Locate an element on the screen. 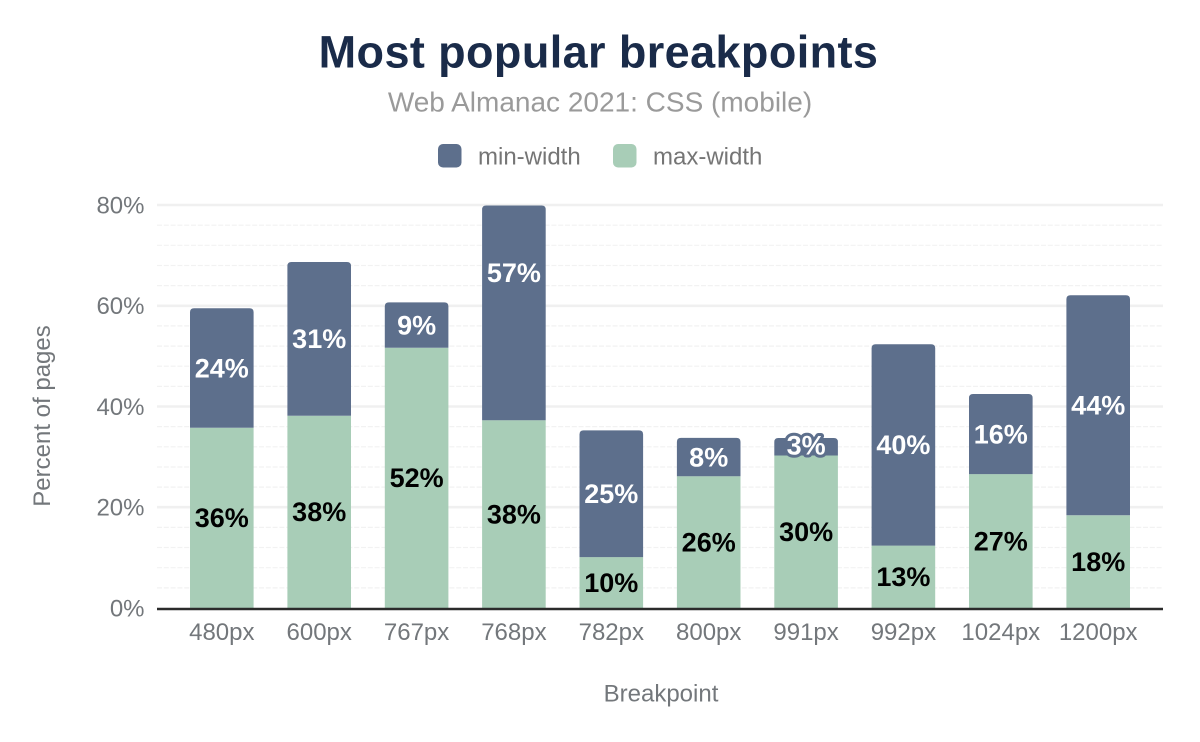  svg-text: 20% is located at coordinates (120, 508).